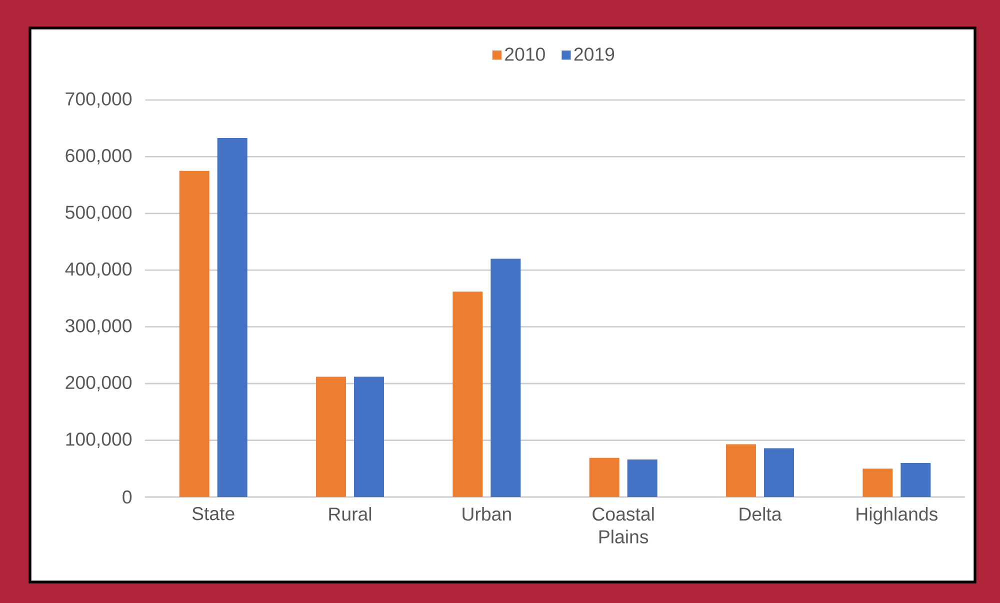 This screenshot has width=1000, height=603. Describe the element at coordinates (350, 514) in the screenshot. I see `x-tick-label: Rural` at that location.